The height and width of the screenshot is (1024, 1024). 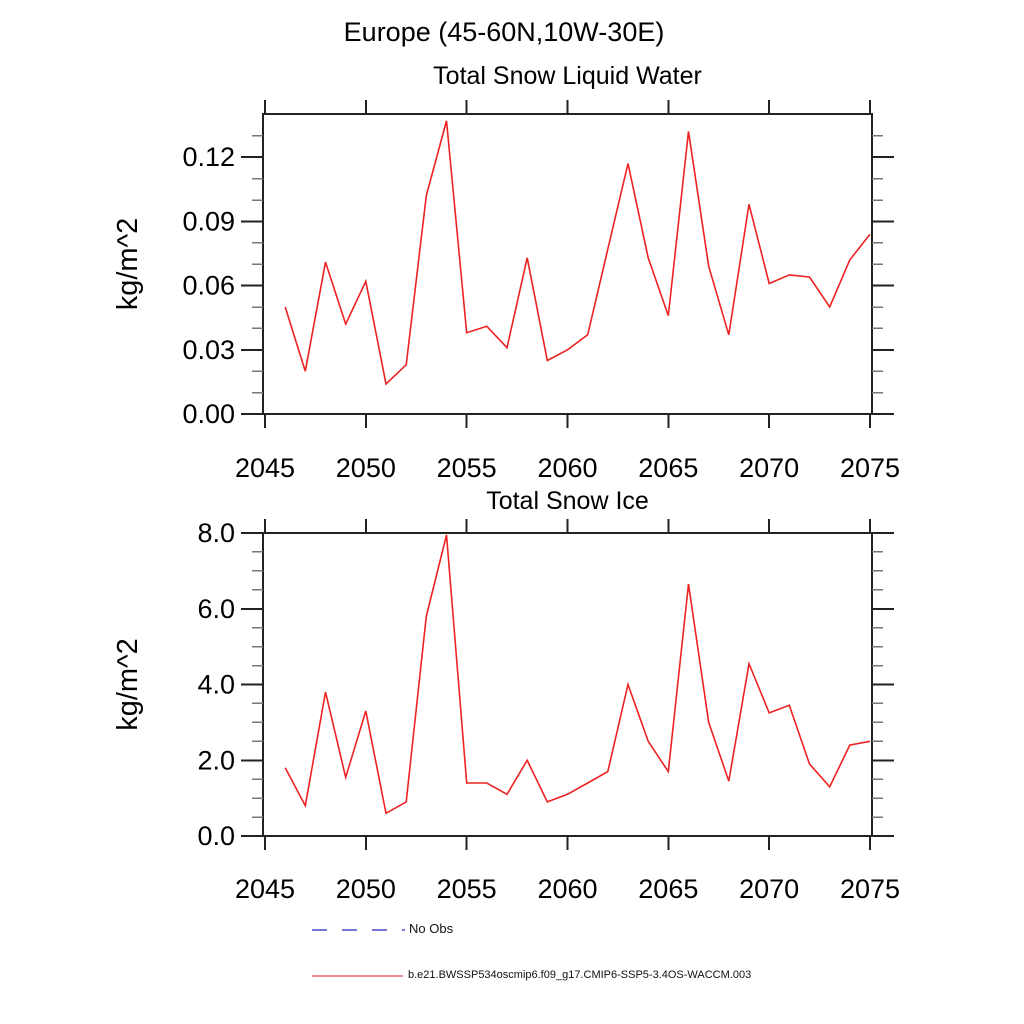 I want to click on chart-title-total-snow-ice: Total Snow Ice, so click(x=567, y=501).